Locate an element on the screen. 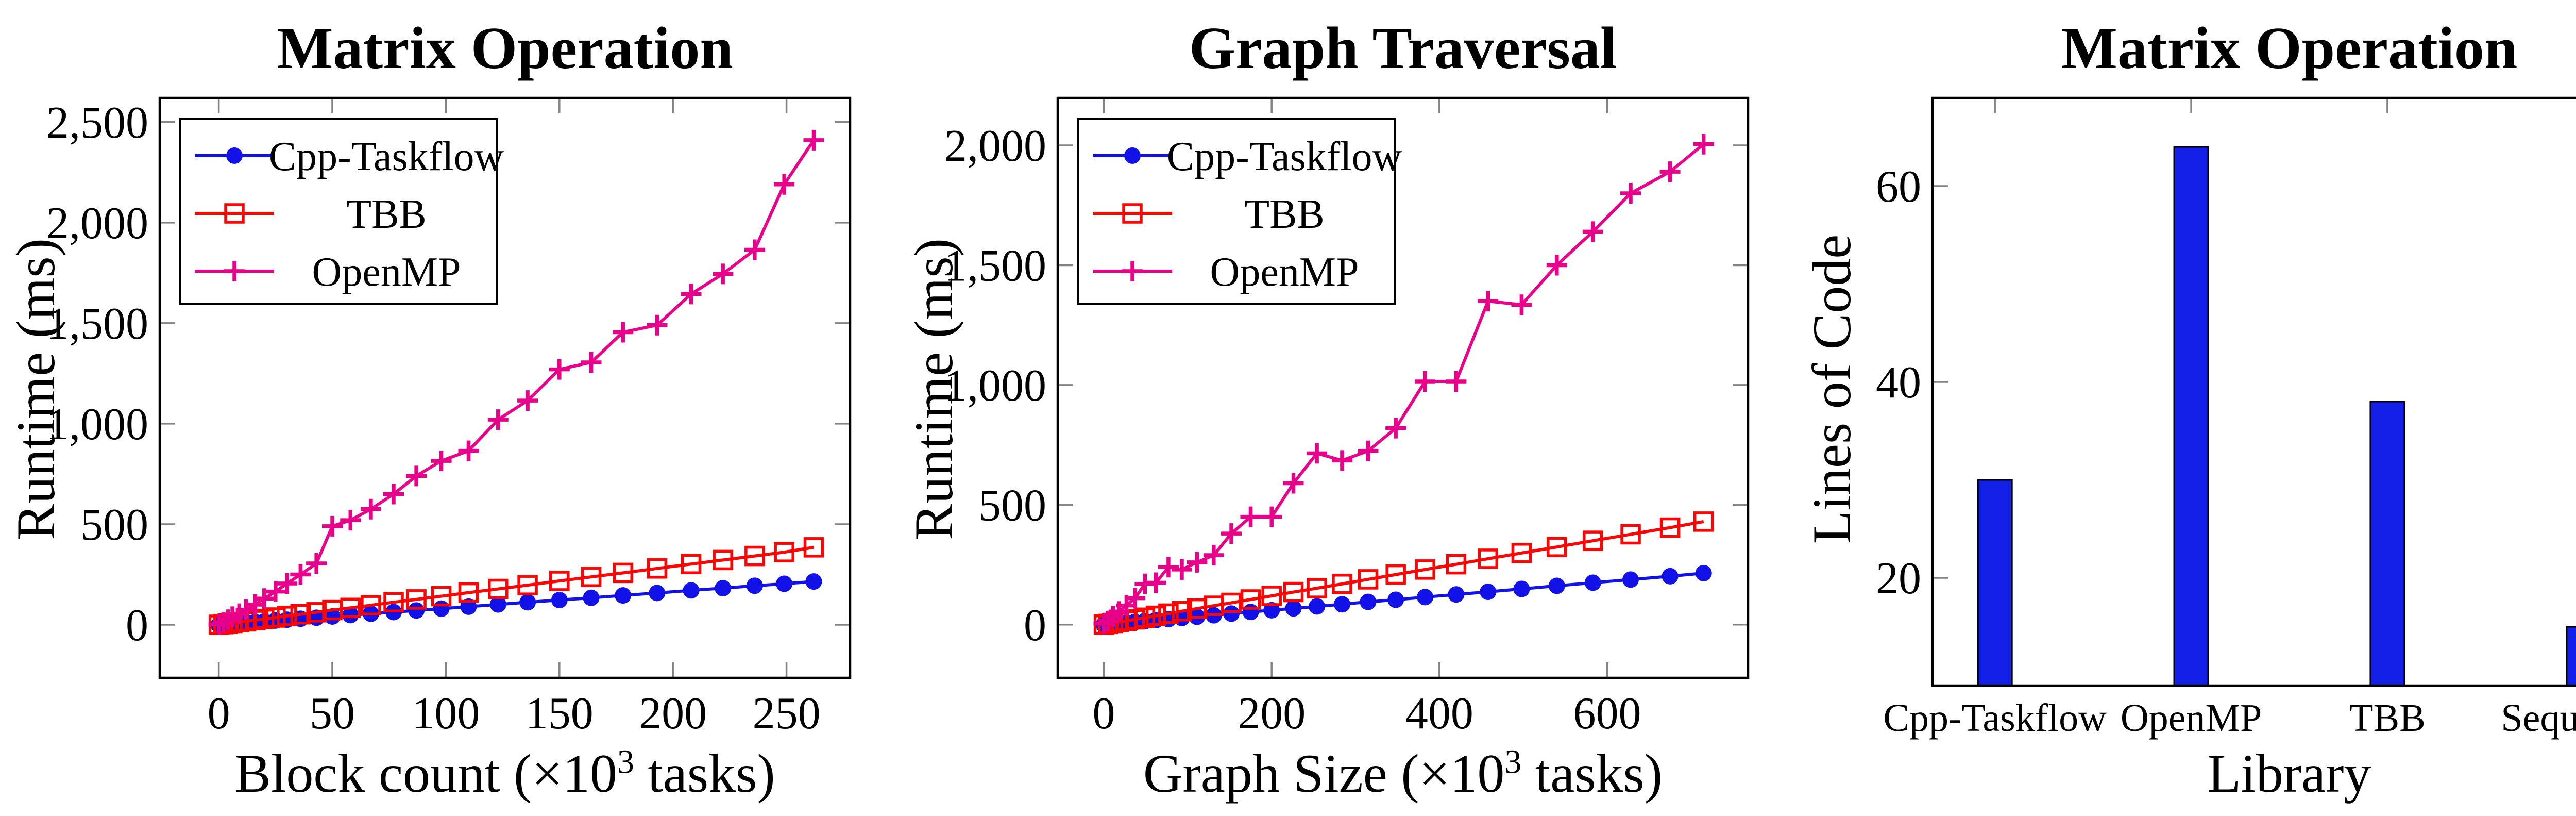 The image size is (2576, 816). x-axis-label: Library is located at coordinates (2254, 773).